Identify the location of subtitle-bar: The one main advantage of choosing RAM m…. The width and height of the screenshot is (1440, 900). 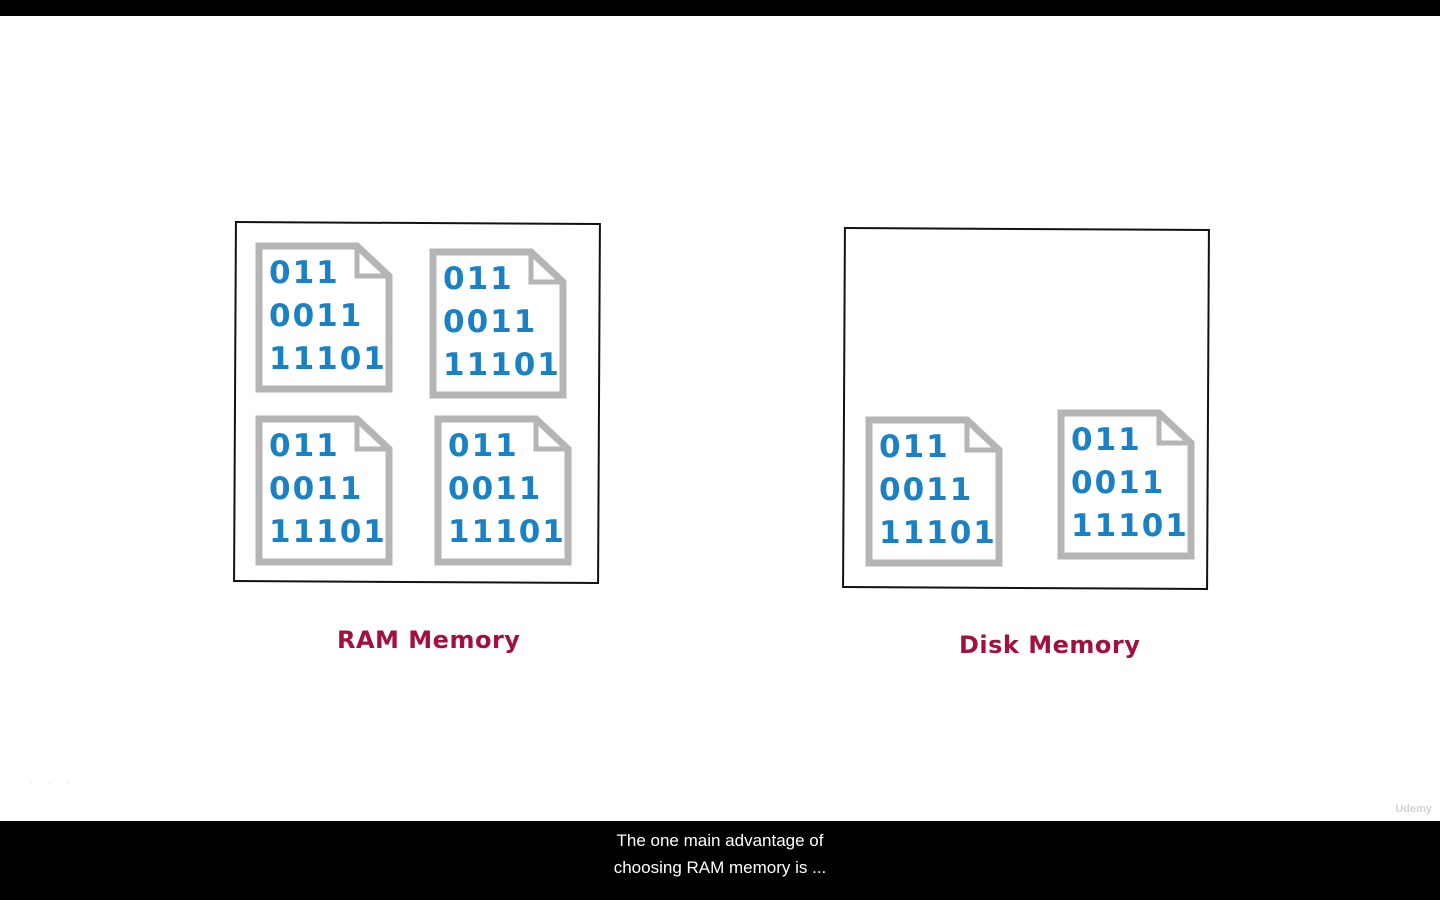
(720, 860).